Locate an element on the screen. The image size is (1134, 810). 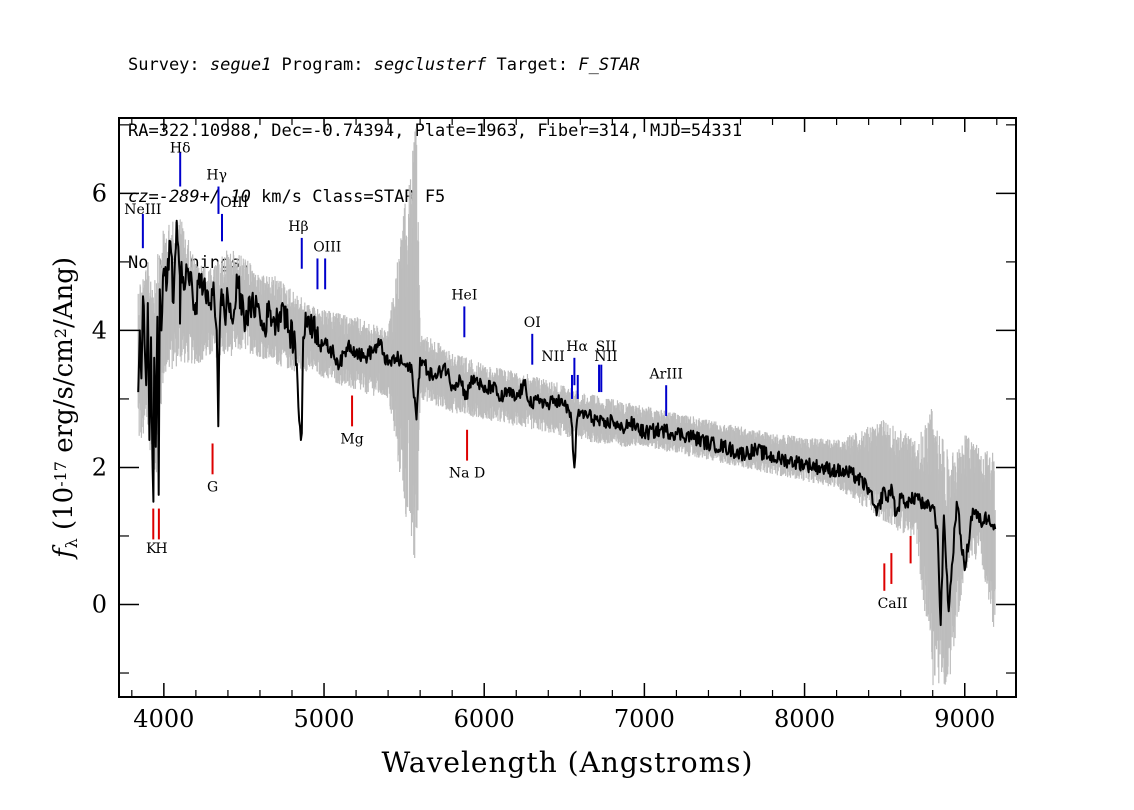
y-tick-label: 6 is located at coordinates (99, 193).